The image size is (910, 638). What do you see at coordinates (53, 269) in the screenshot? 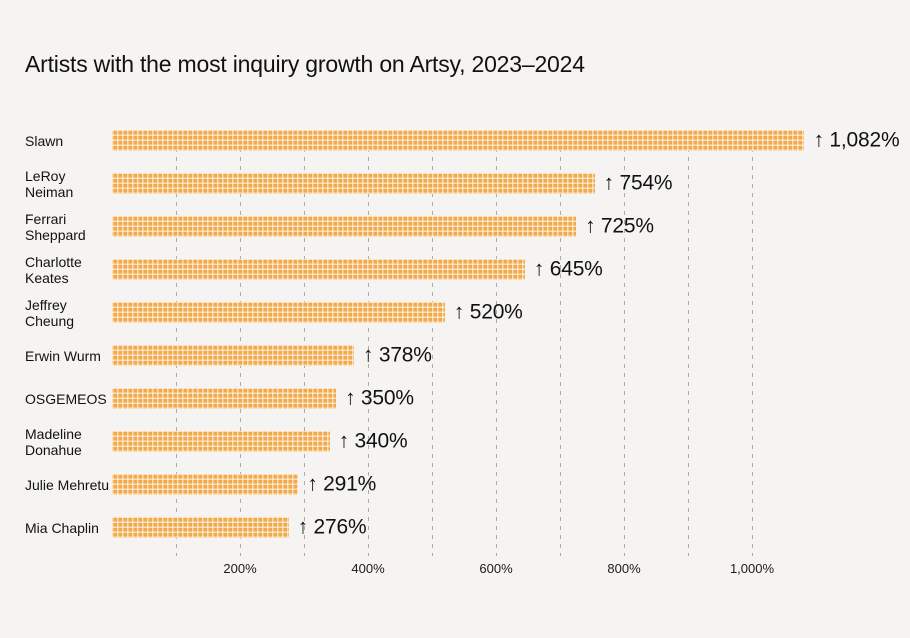
I see `artist-label: Charlotte Keates` at bounding box center [53, 269].